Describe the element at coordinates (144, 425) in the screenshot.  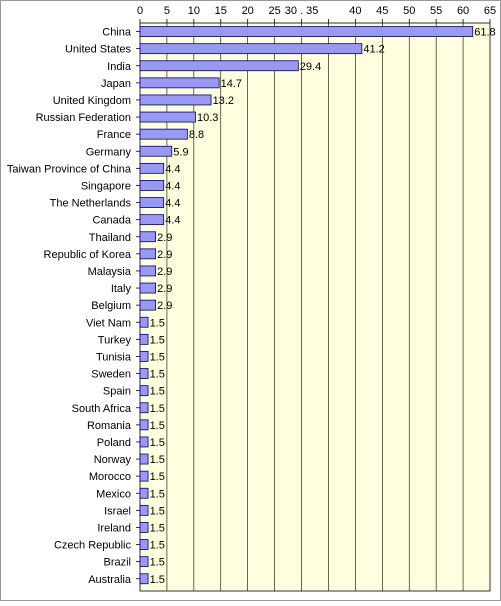
I see `bar-romania` at that location.